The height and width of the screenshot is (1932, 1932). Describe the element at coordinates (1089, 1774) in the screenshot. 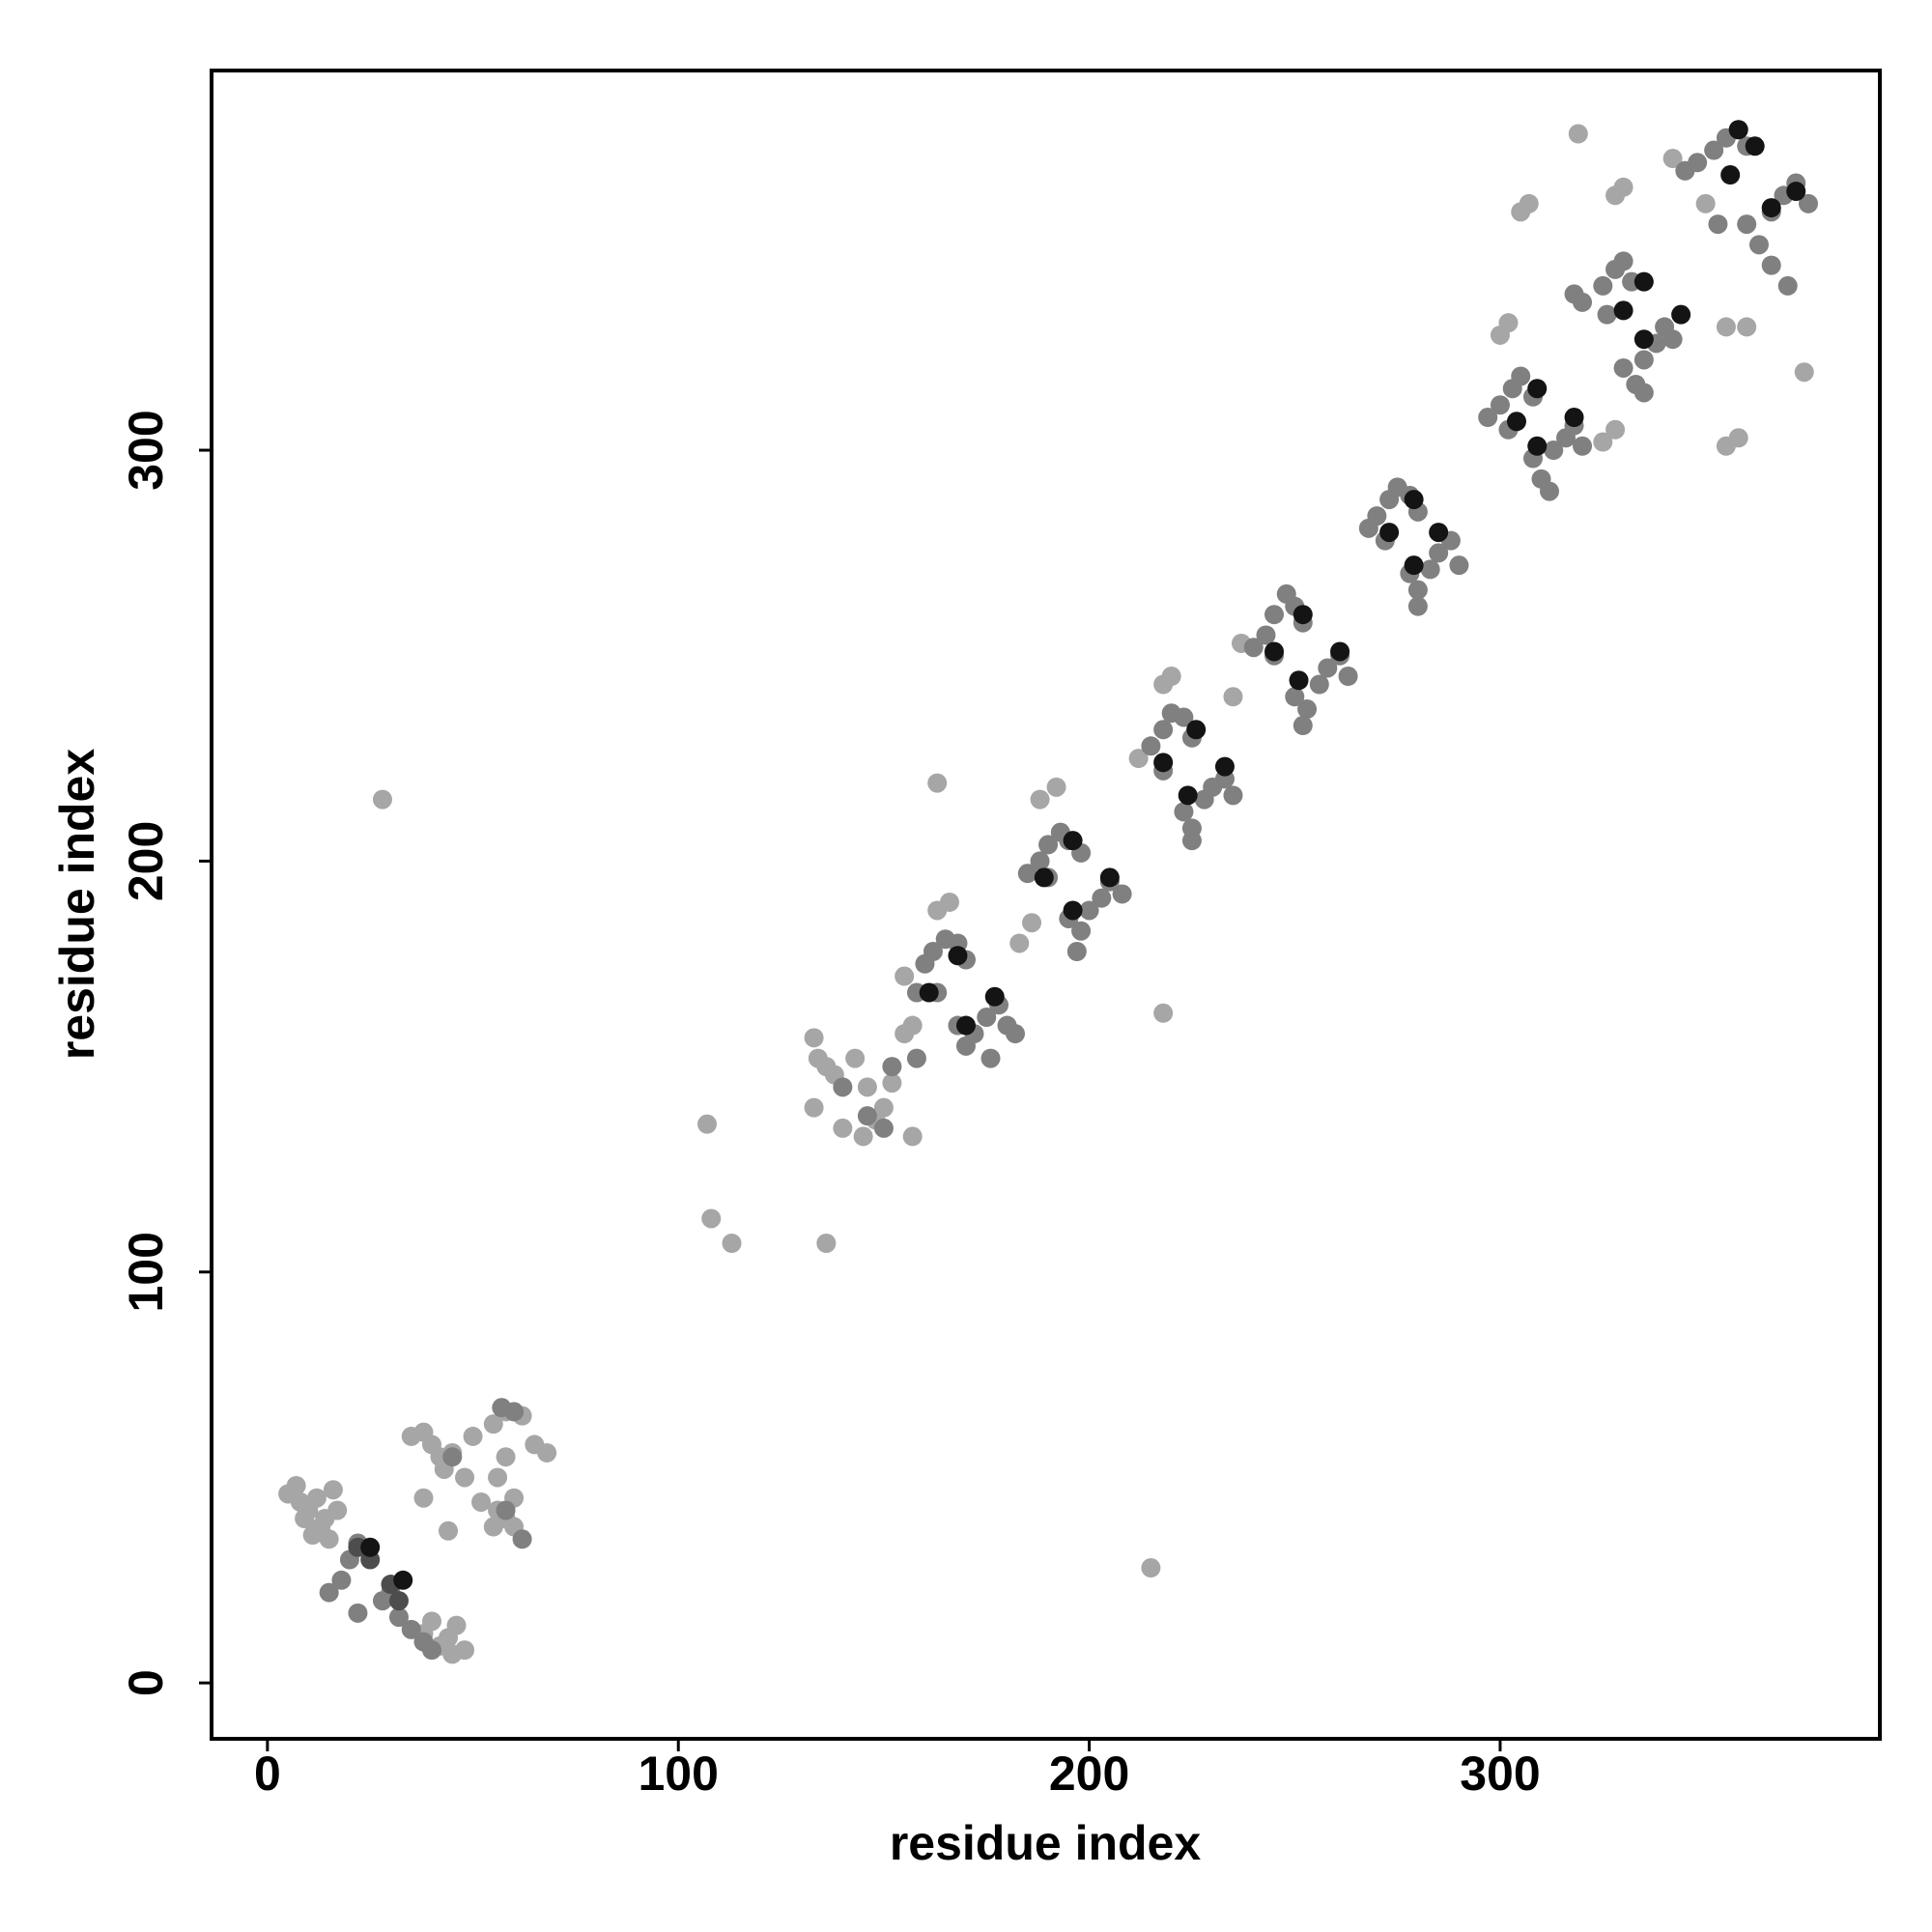

I see `x-tick-label: 200` at that location.